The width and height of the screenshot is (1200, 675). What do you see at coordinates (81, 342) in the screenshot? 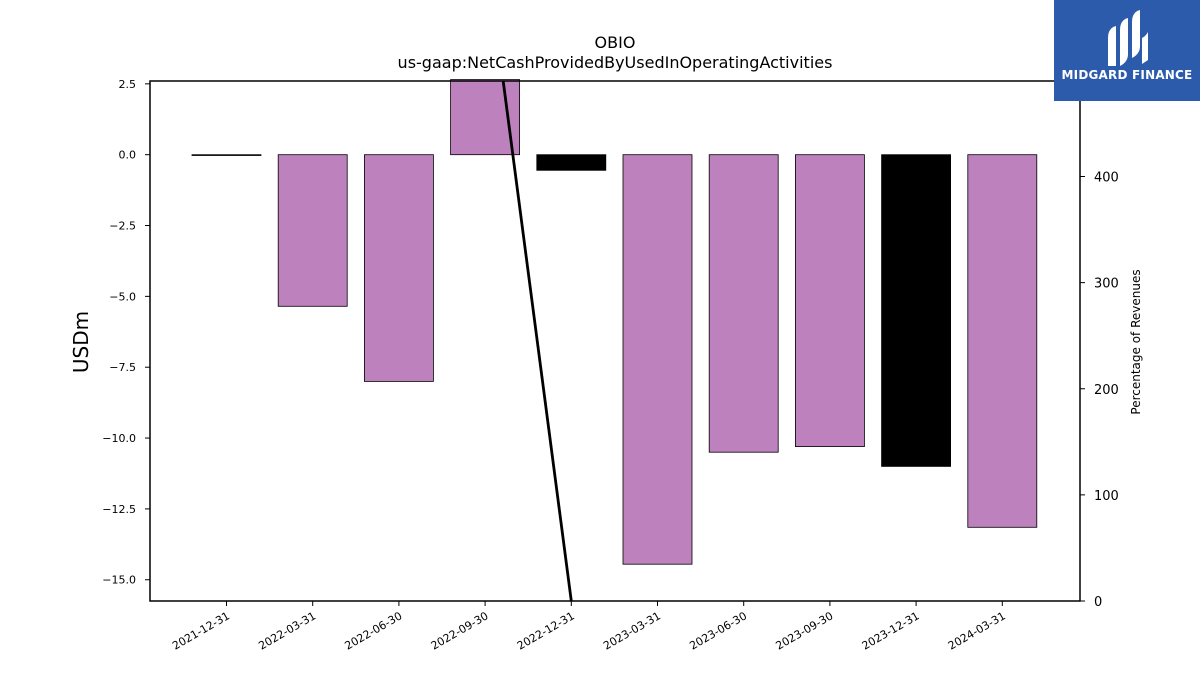
I see `y-axis-label: USDm` at bounding box center [81, 342].